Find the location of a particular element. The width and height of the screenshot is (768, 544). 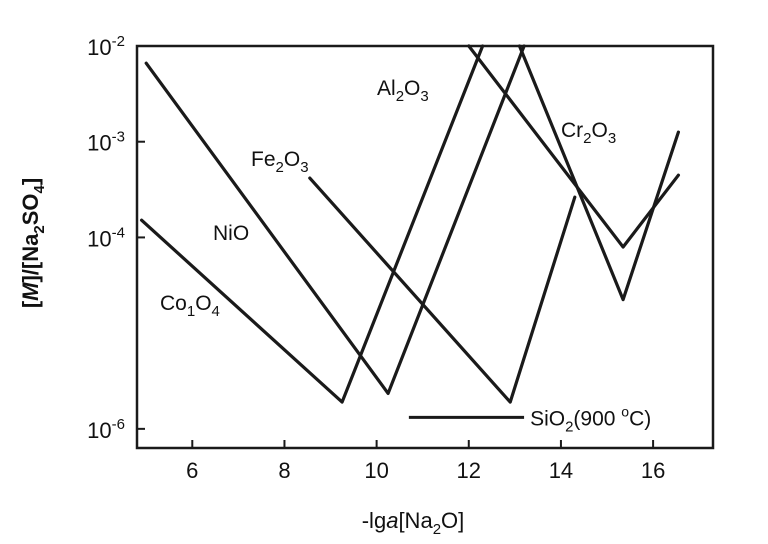

y-tick-label: 10⁻³ is located at coordinates (106, 142).